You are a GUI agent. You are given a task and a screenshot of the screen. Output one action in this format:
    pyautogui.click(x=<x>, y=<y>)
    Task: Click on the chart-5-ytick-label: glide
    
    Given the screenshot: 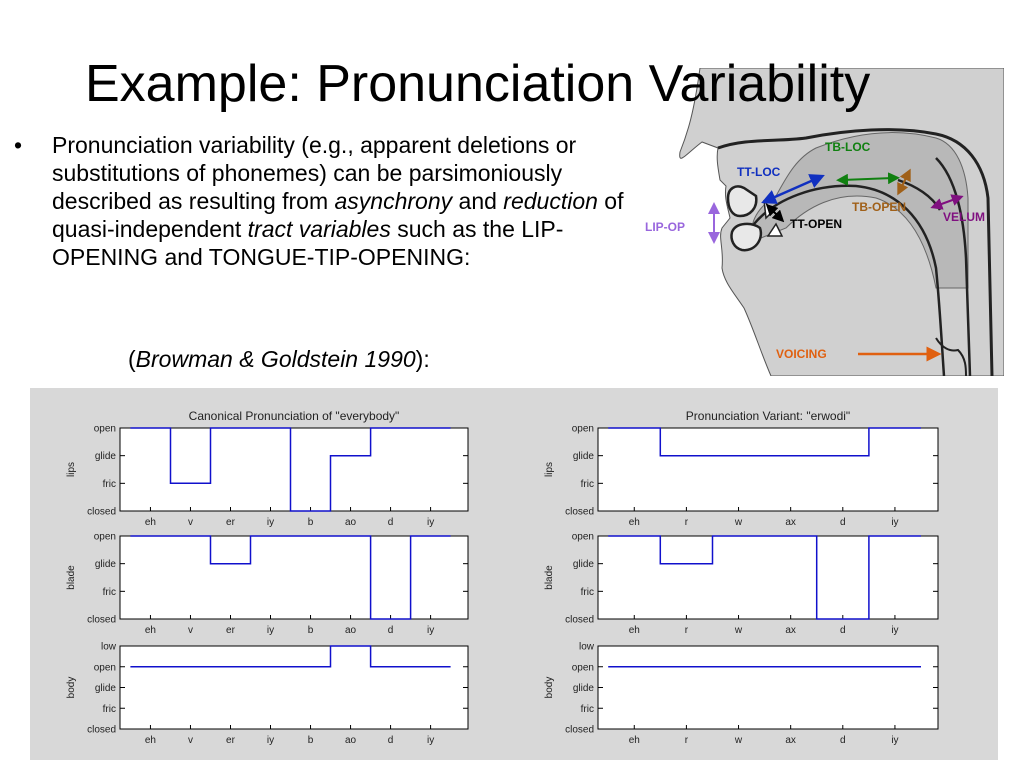 What is the action you would take?
    pyautogui.click(x=584, y=564)
    